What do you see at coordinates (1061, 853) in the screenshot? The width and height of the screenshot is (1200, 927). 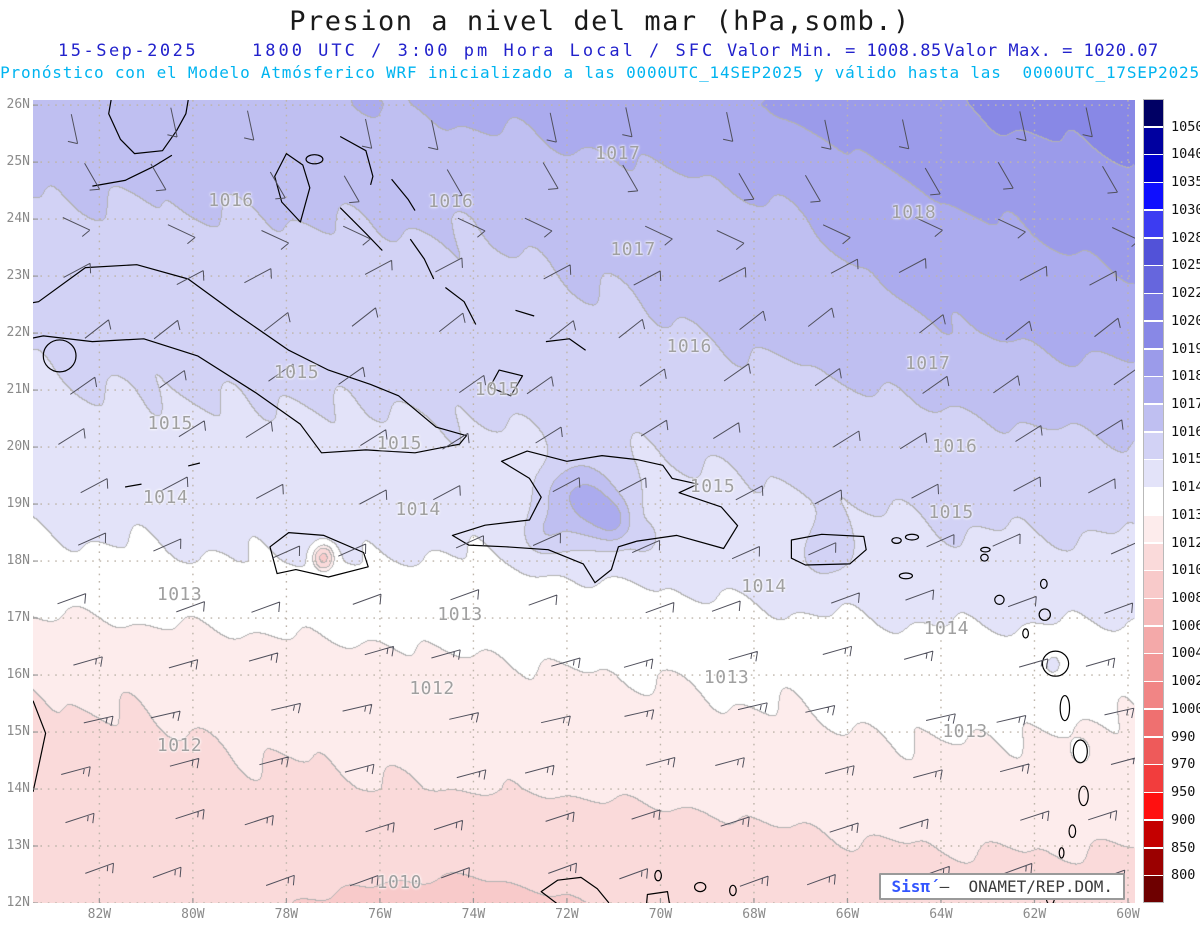 I see `island-grenadines` at bounding box center [1061, 853].